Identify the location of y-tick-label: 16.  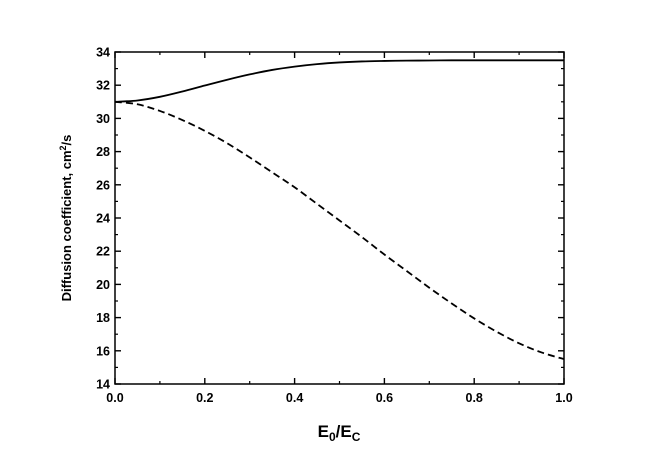
(103, 351).